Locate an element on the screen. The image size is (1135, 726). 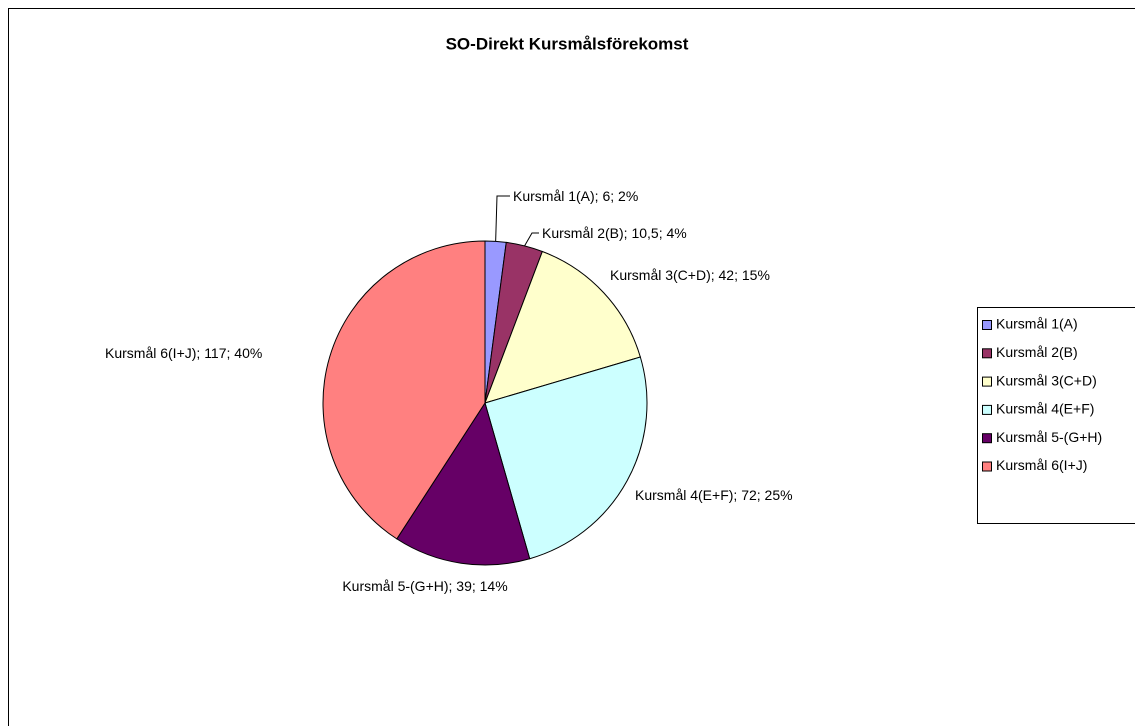
legend-label: Kursmål 1(A) is located at coordinates (1037, 324).